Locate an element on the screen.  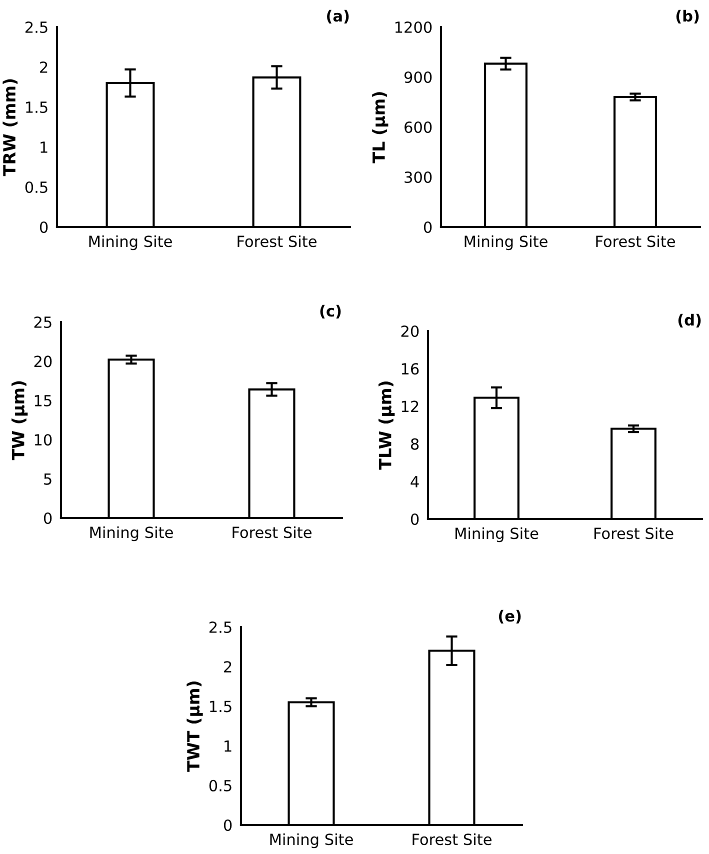
chart-title: (e) is located at coordinates (509, 617).